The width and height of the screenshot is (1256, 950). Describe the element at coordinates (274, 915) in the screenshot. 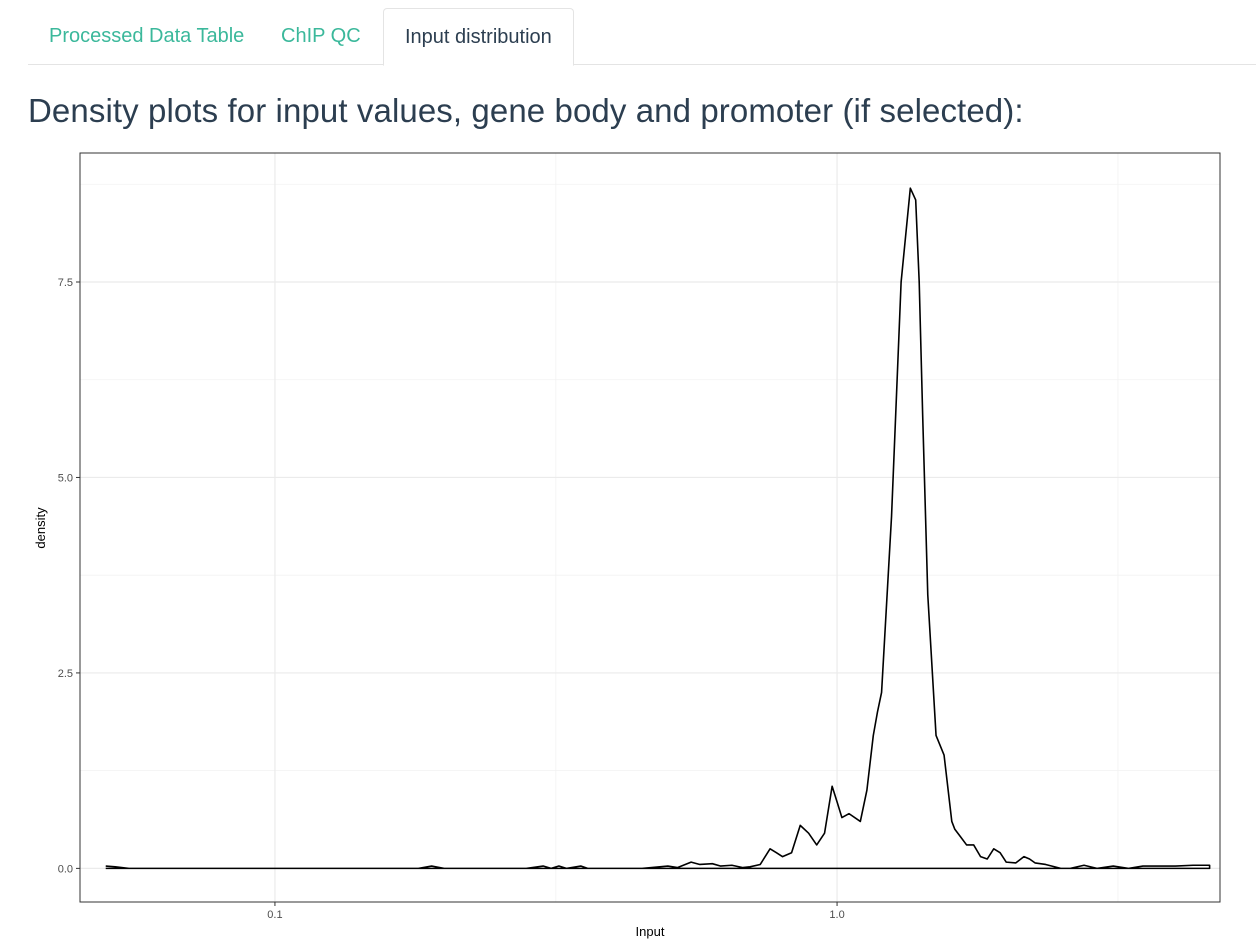

I see `x-tick-label: 0.1` at that location.